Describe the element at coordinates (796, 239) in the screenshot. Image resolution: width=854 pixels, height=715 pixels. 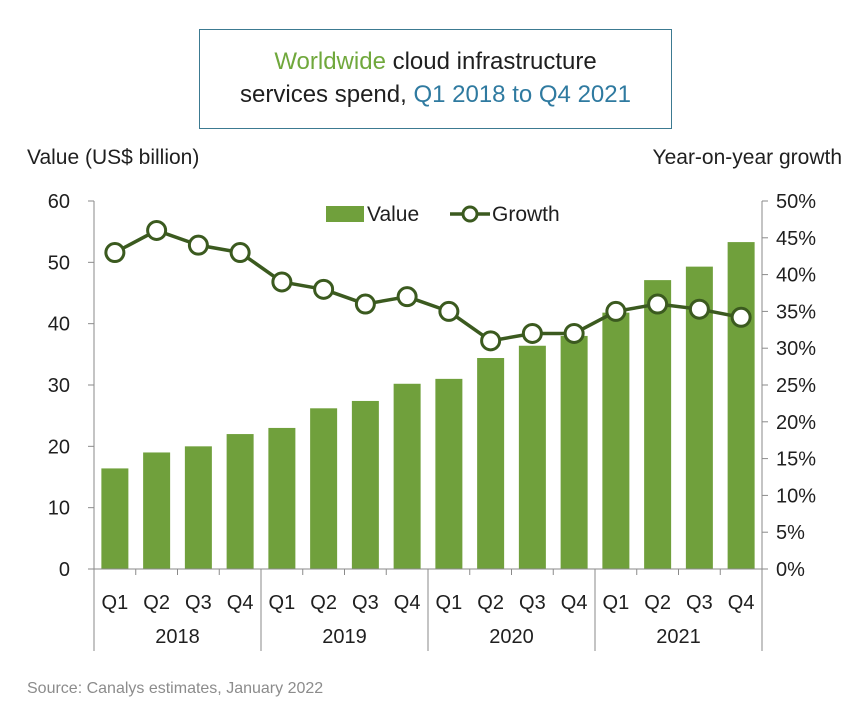
I see `right-tick-label: 45%` at that location.